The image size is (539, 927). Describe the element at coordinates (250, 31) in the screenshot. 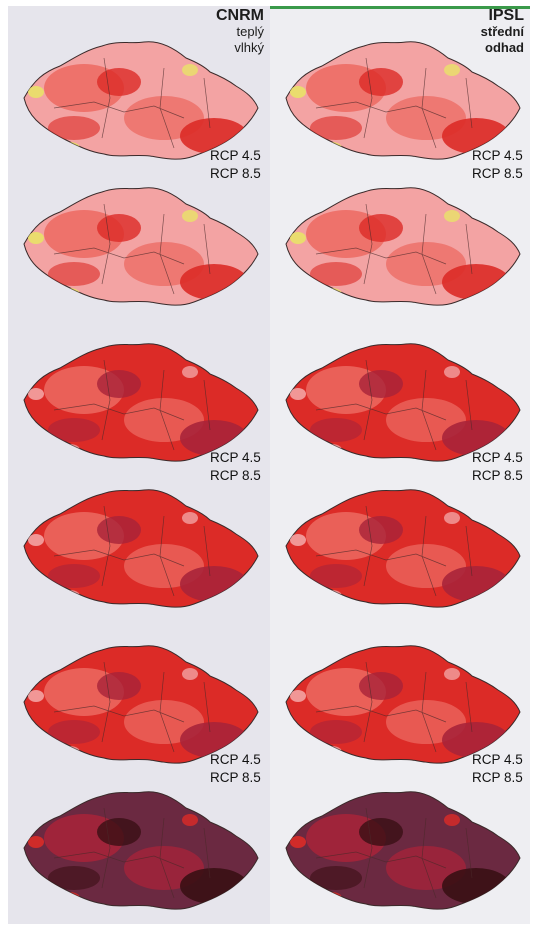

I see `model-subtitle-line1: teplý` at that location.